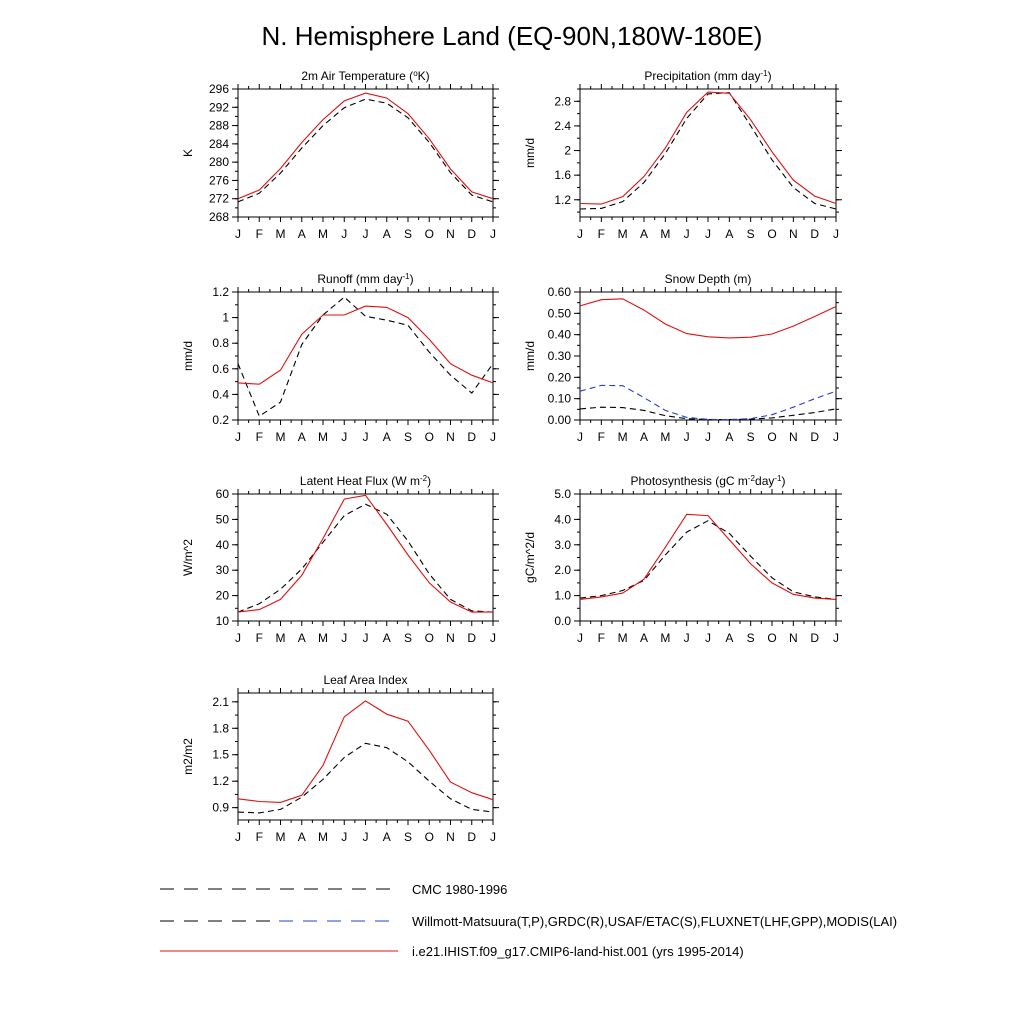 This screenshot has width=1024, height=1024. What do you see at coordinates (365, 76) in the screenshot?
I see `panel-title: 2m Air Temperature (oK)` at bounding box center [365, 76].